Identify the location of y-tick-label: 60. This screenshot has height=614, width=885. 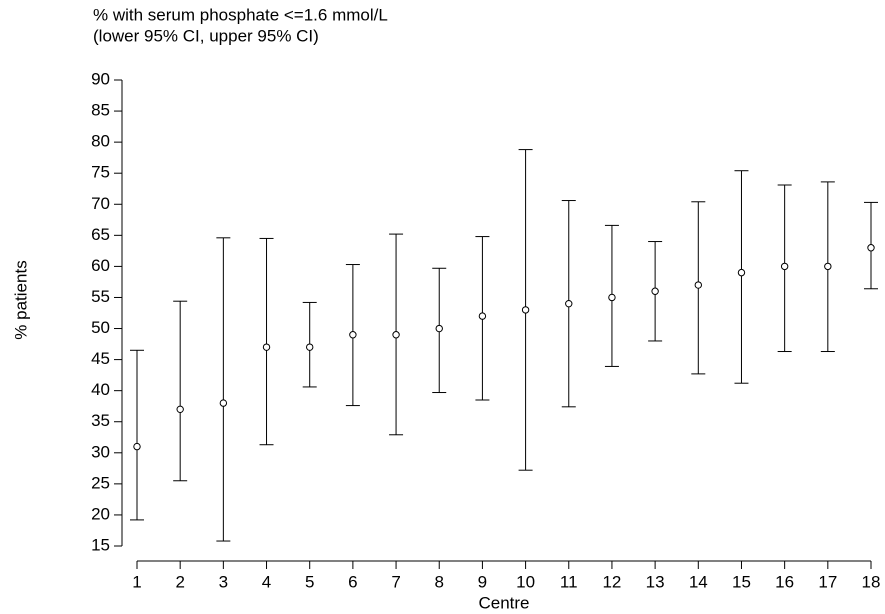
(100, 265).